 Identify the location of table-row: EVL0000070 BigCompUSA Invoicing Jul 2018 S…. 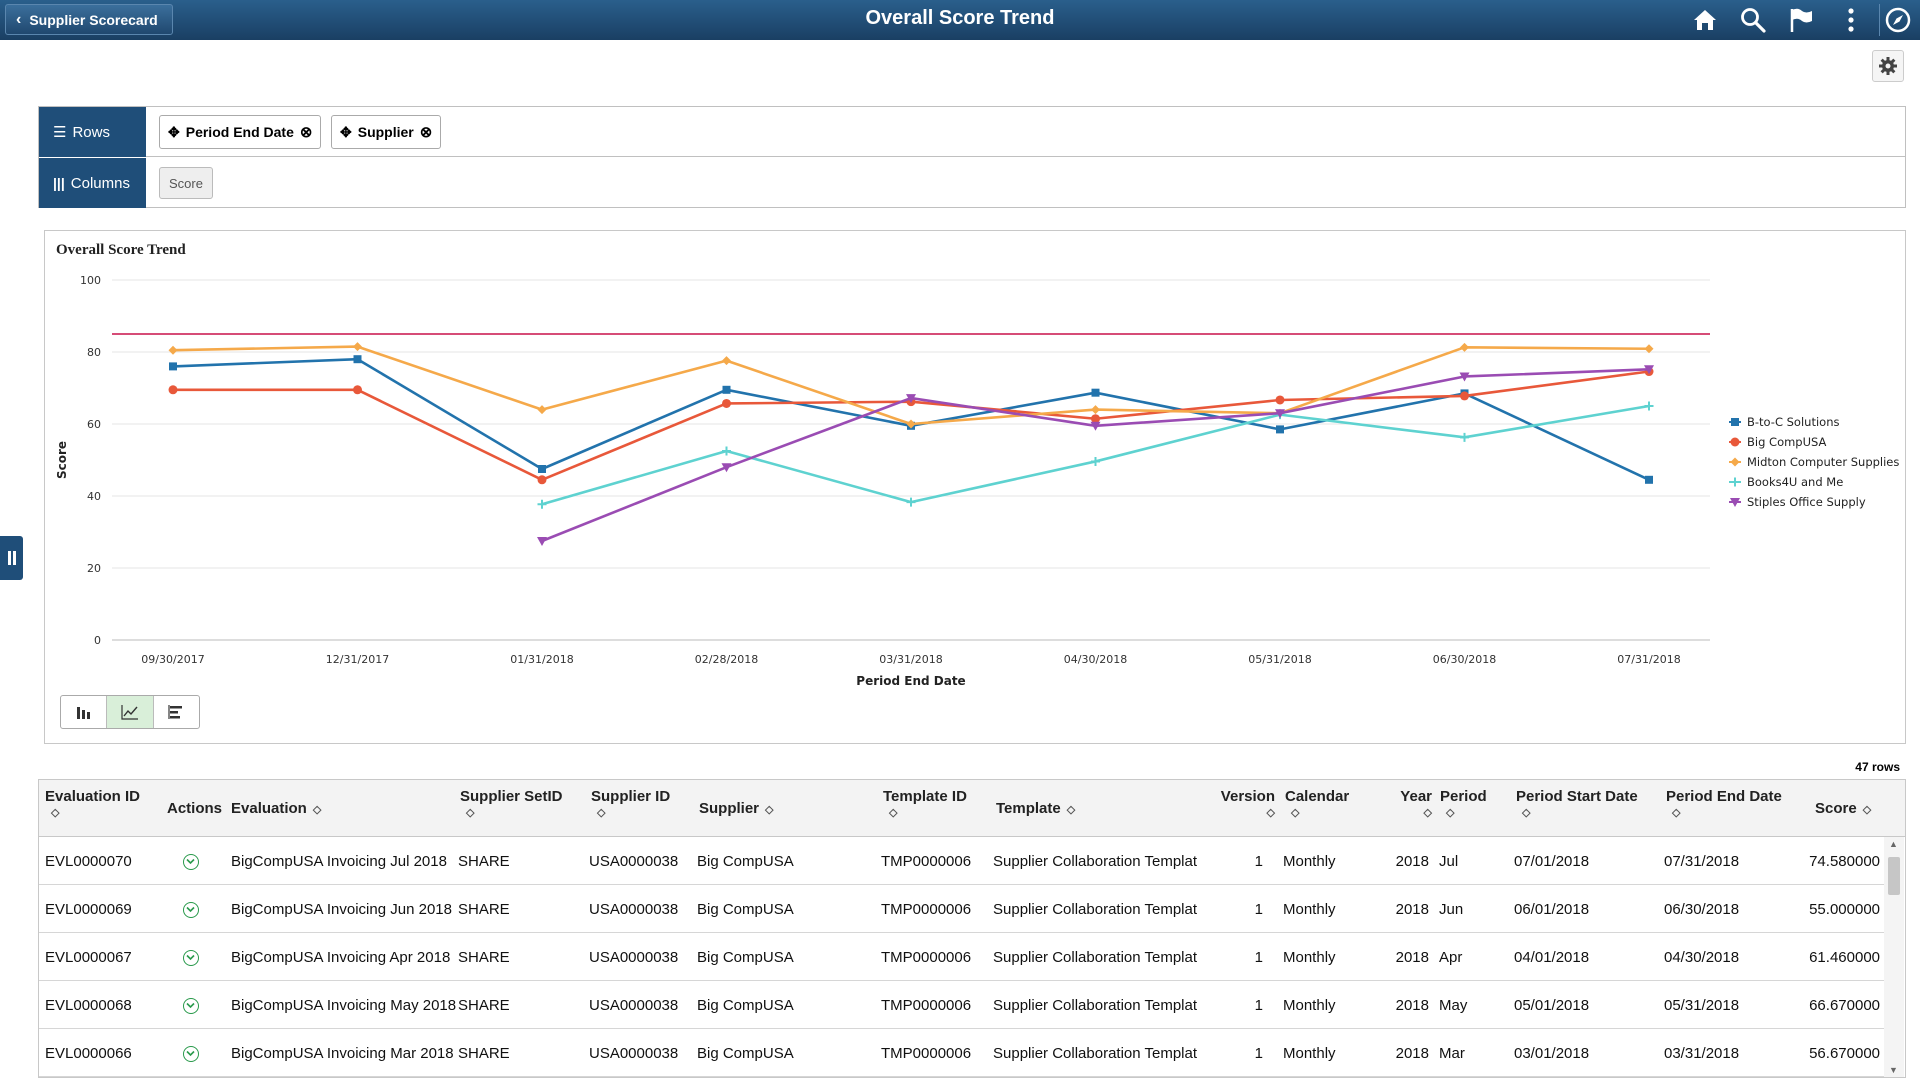
(961, 861).